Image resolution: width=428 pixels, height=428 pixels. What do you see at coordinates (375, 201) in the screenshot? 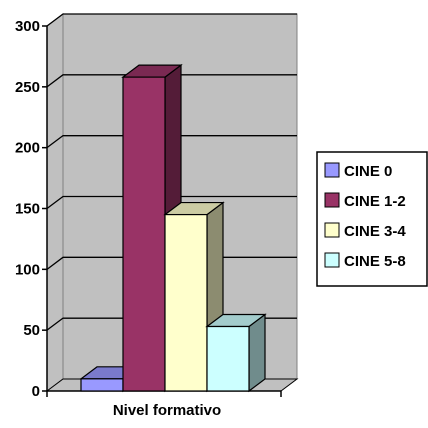
I see `legend-label: CINE 1-2` at bounding box center [375, 201].